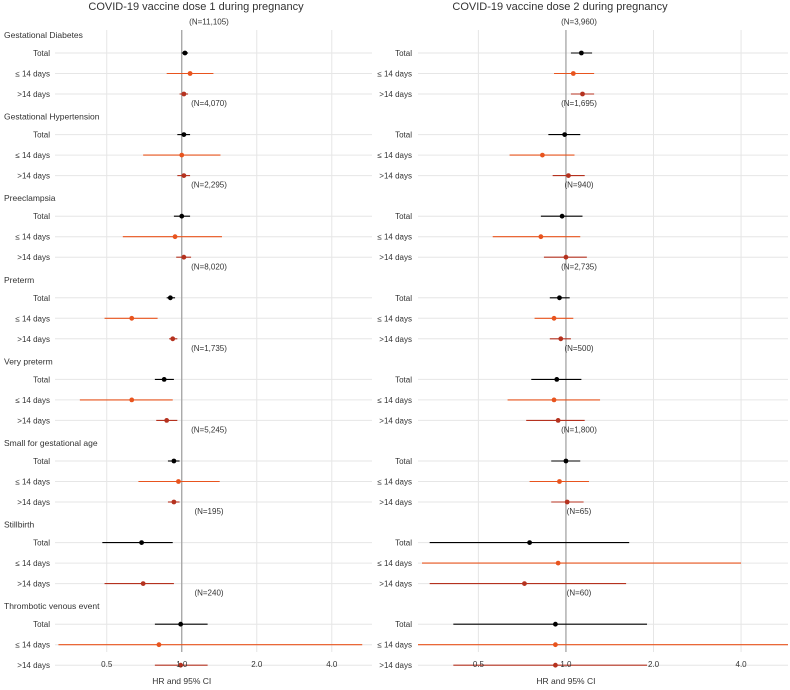  I want to click on n-label: (N=11,105), so click(209, 22).